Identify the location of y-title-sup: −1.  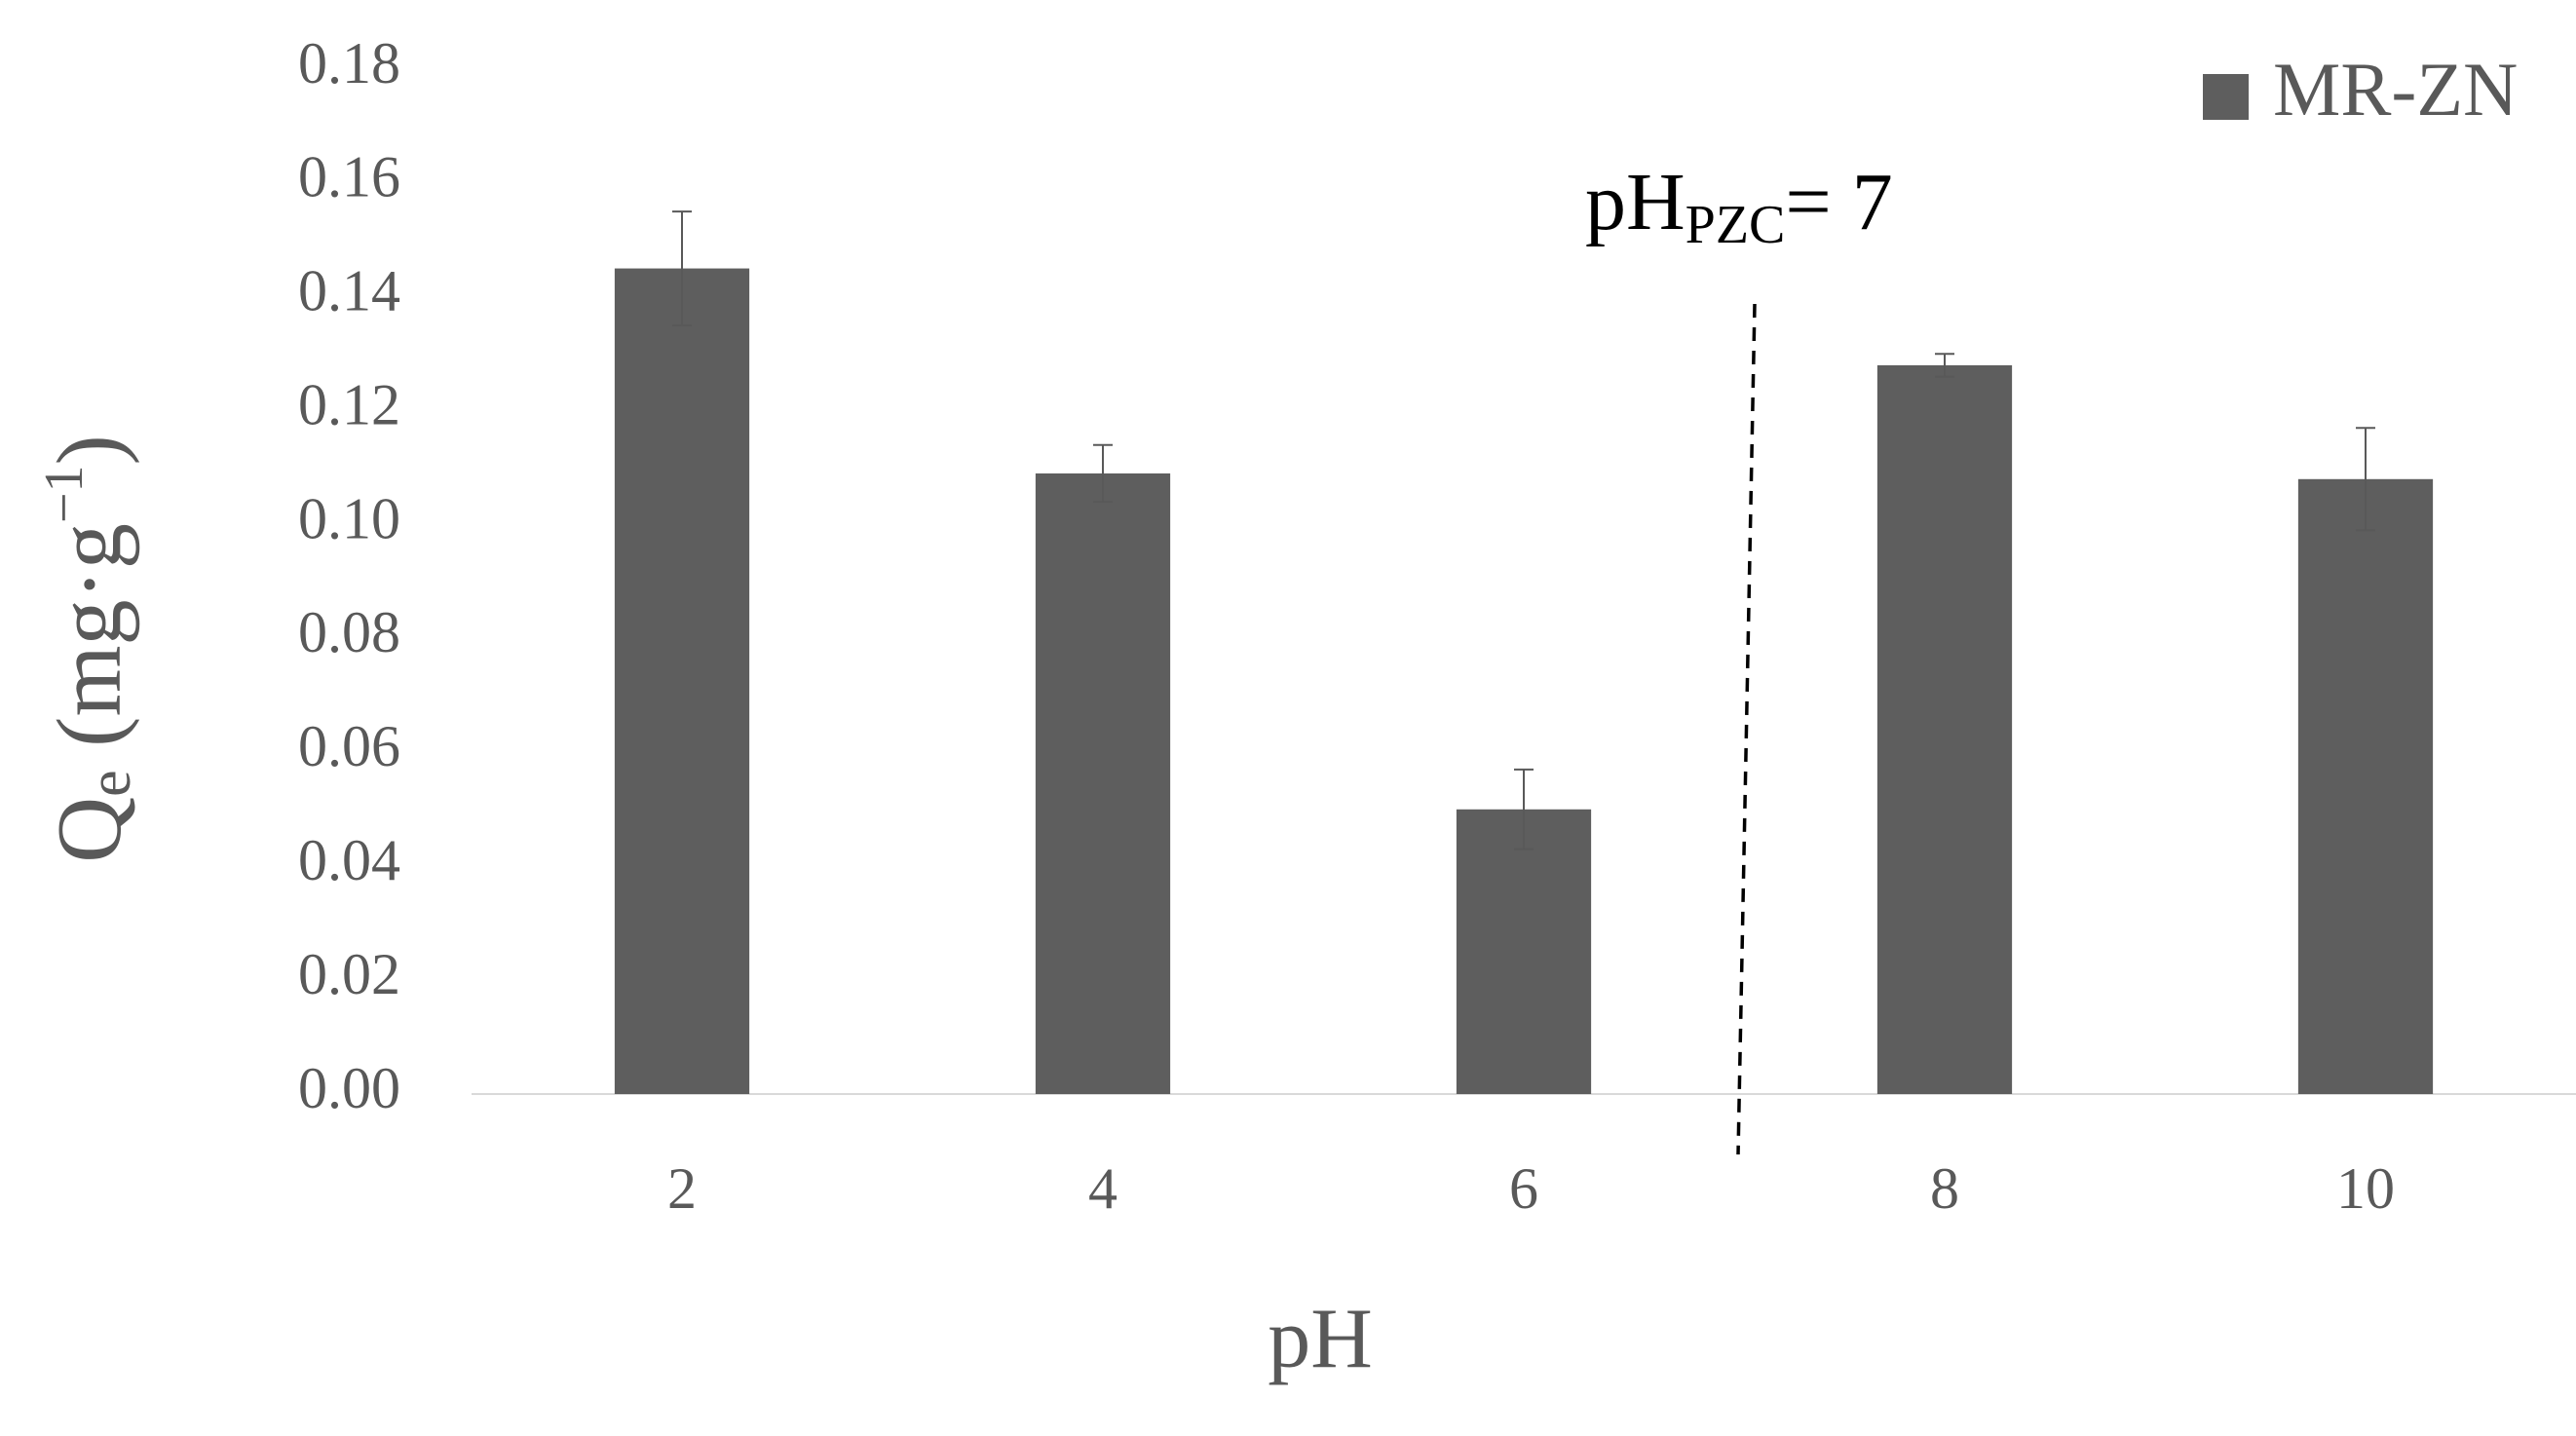
(64, 495).